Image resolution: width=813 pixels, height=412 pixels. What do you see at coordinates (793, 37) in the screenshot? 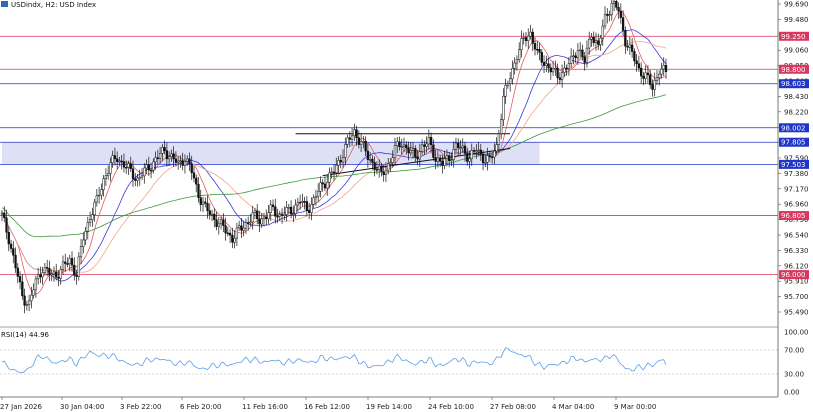
I see `level-label-text: 99.250` at bounding box center [793, 37].